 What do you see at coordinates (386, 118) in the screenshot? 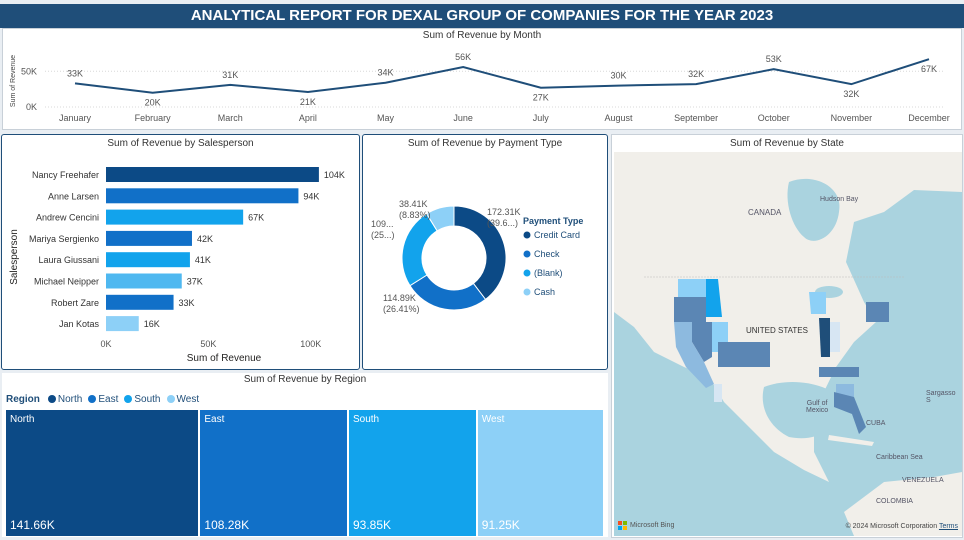
I see `x-tick-label: May` at bounding box center [386, 118].